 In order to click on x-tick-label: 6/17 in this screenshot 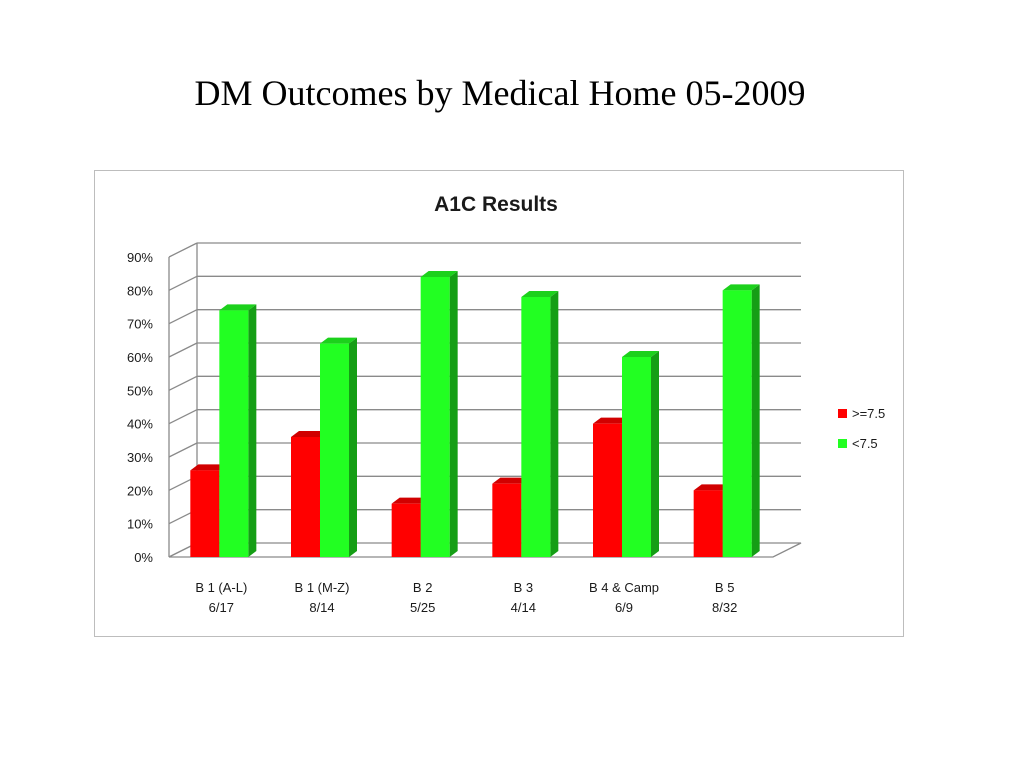, I will do `click(221, 607)`.